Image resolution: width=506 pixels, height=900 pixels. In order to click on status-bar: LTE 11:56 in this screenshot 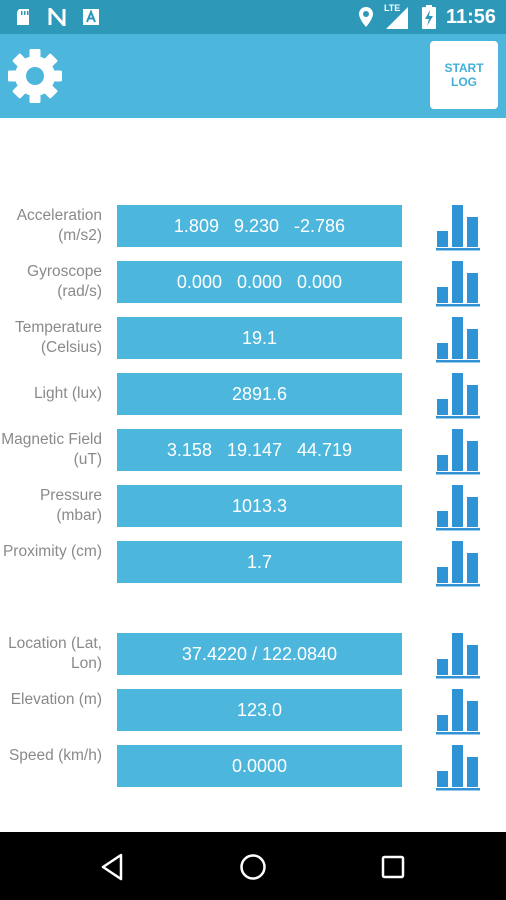, I will do `click(253, 17)`.